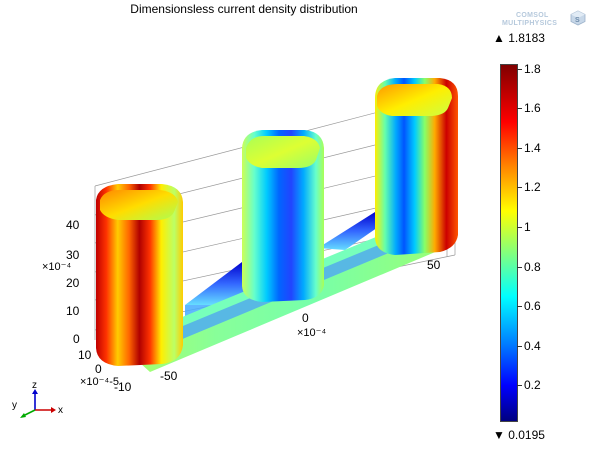  I want to click on x-tick-0: 0, so click(305, 318).